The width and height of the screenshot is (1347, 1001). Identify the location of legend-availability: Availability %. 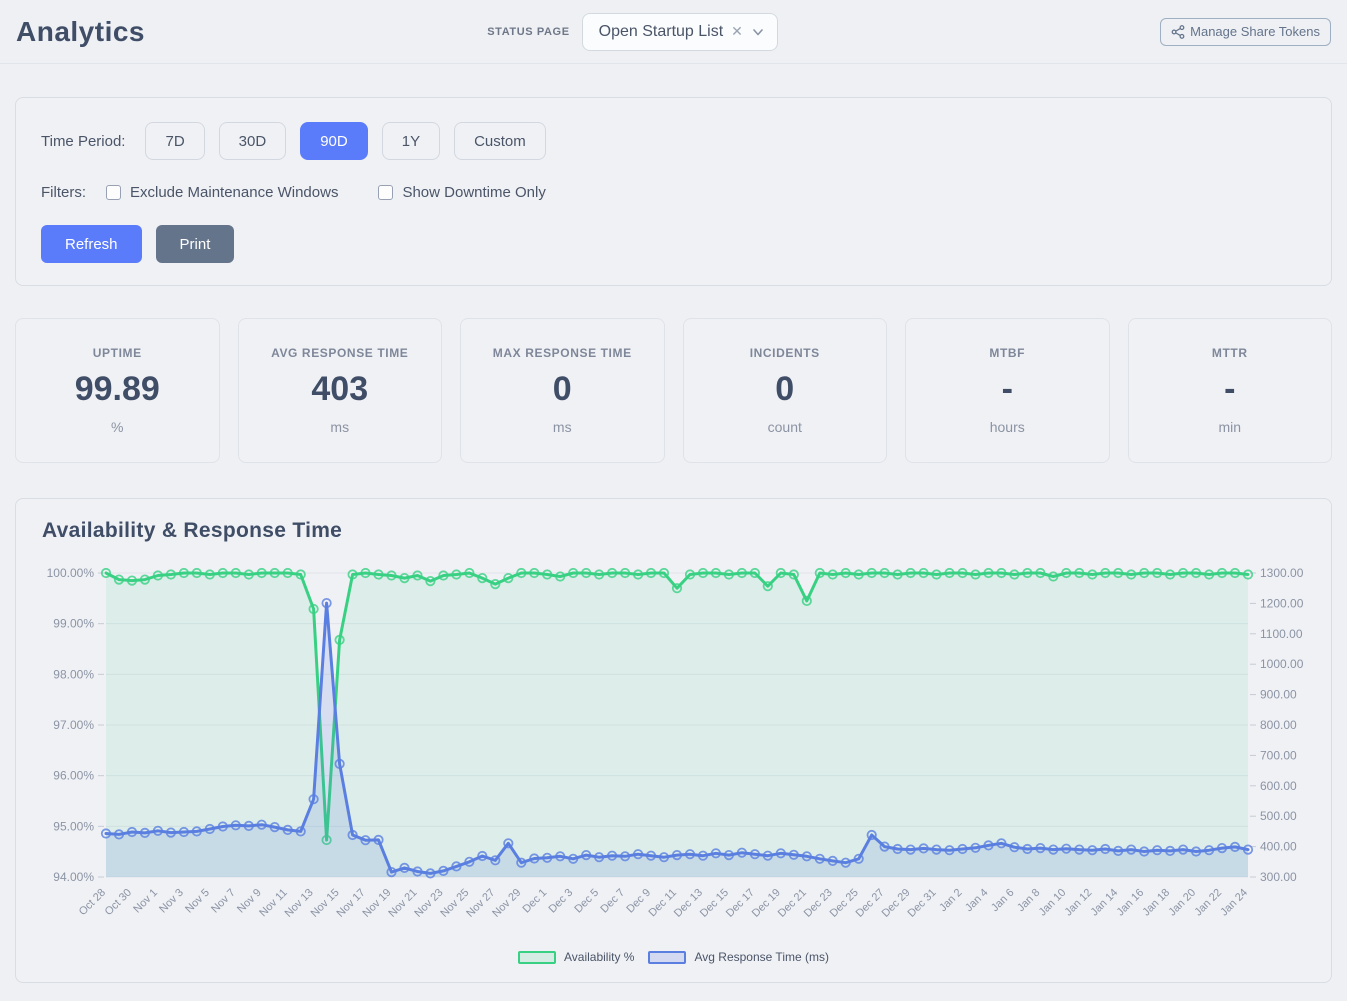
(576, 957).